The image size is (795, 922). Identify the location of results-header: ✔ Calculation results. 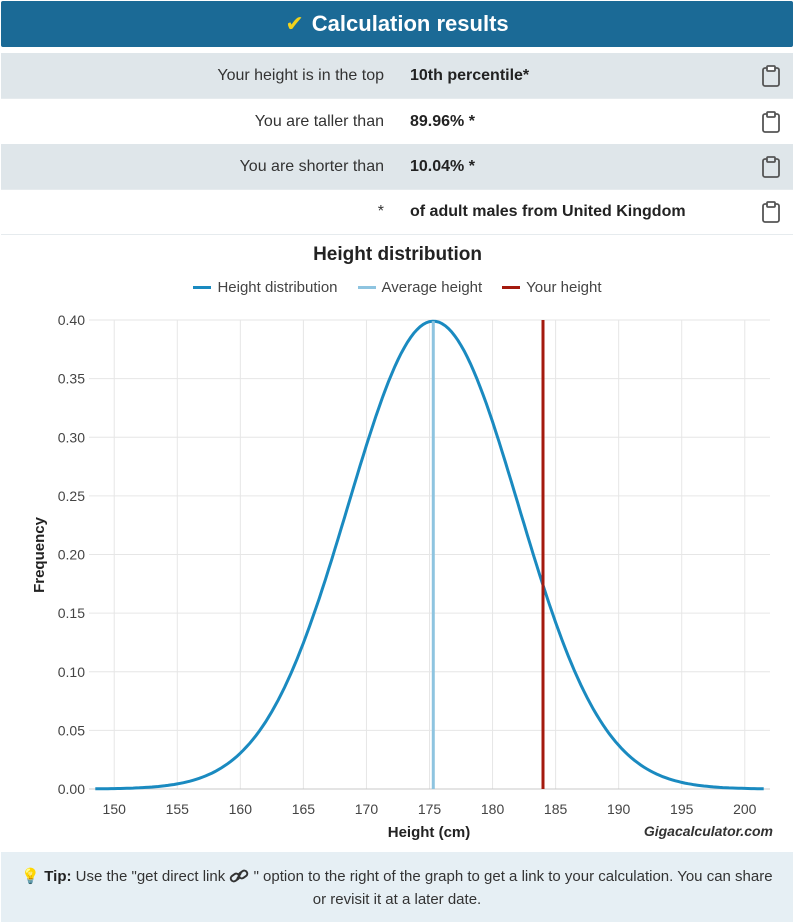
(397, 24).